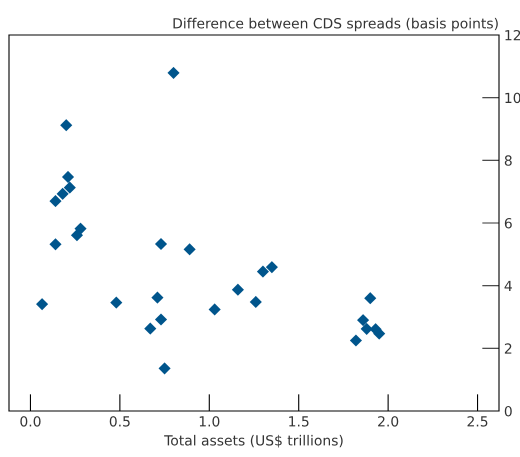 The height and width of the screenshot is (457, 520). Describe the element at coordinates (508, 348) in the screenshot. I see `y-tick-label: 2` at that location.